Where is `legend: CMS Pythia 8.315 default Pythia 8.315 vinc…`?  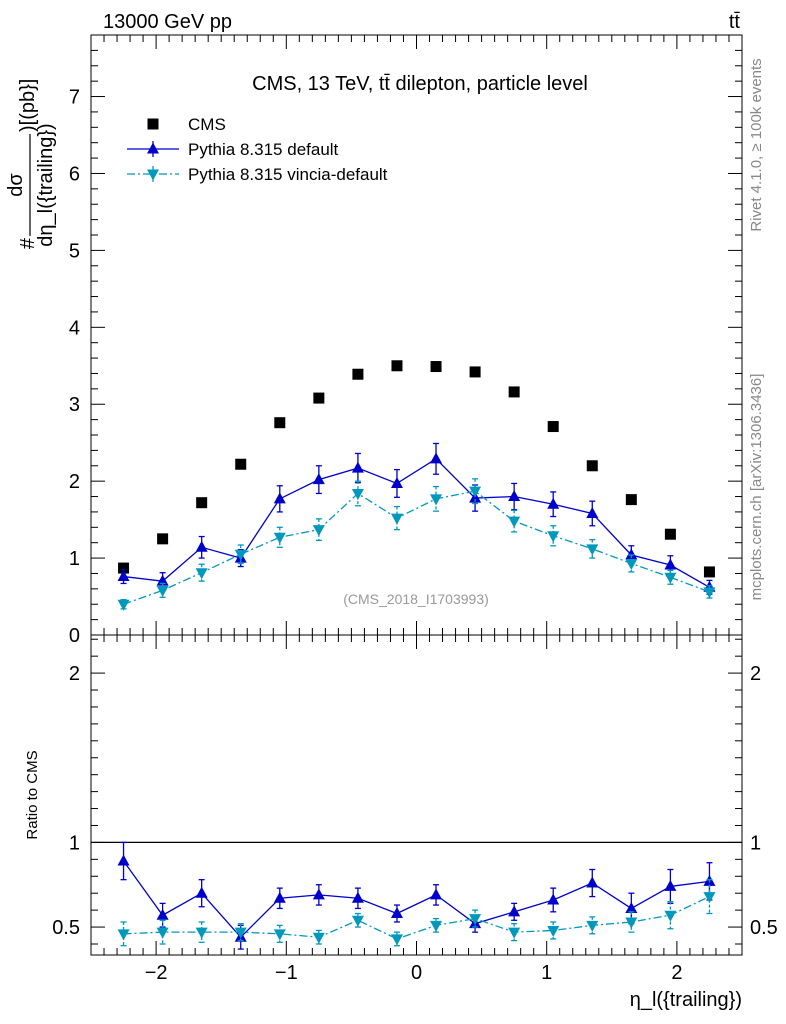
legend: CMS Pythia 8.315 default Pythia 8.315 vinc… is located at coordinates (257, 149).